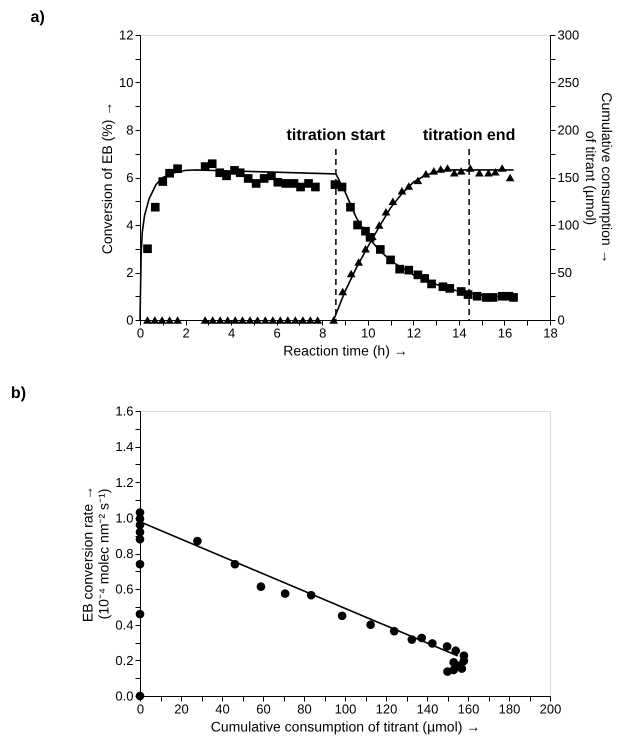  I want to click on chart-title: a), so click(37, 17).